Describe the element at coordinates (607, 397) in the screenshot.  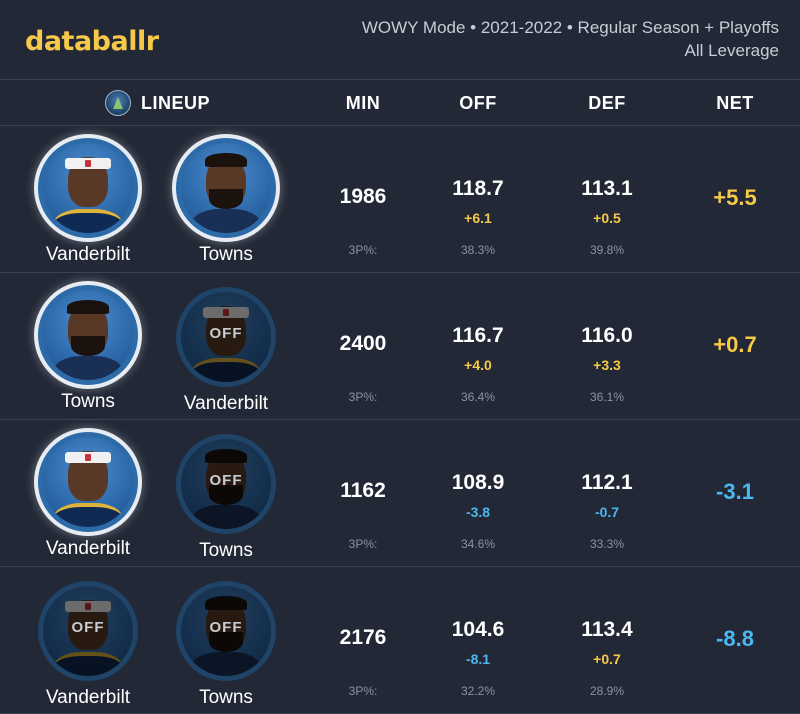
I see `def-3p-value: 36.1%` at that location.